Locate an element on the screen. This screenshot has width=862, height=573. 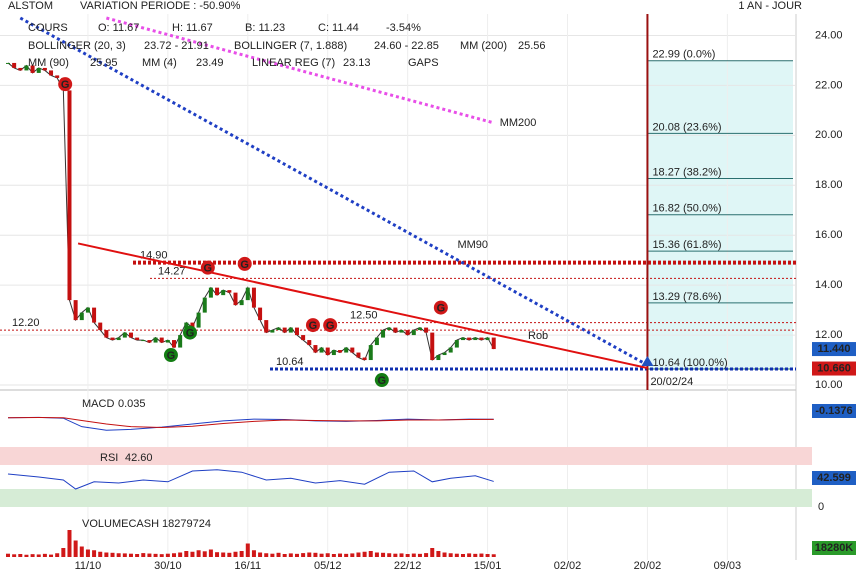
panel-tag: 18280K is located at coordinates (834, 548).